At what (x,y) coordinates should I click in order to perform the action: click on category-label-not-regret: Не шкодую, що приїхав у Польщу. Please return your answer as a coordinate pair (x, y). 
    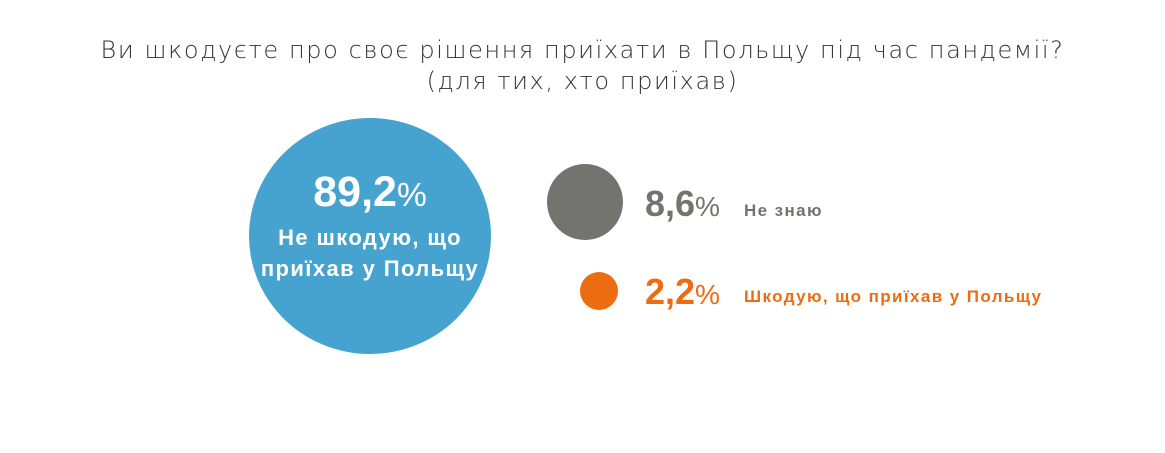
    Looking at the image, I should click on (370, 253).